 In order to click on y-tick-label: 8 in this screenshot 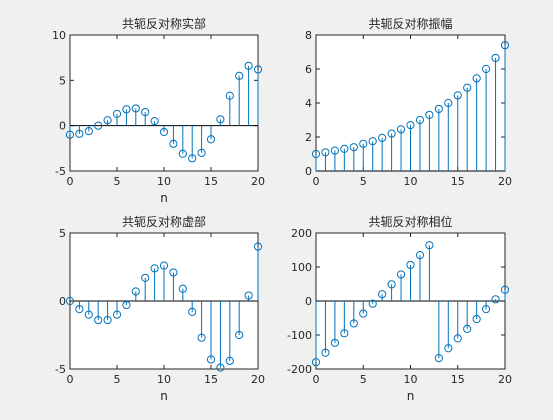, I will do `click(308, 35)`.